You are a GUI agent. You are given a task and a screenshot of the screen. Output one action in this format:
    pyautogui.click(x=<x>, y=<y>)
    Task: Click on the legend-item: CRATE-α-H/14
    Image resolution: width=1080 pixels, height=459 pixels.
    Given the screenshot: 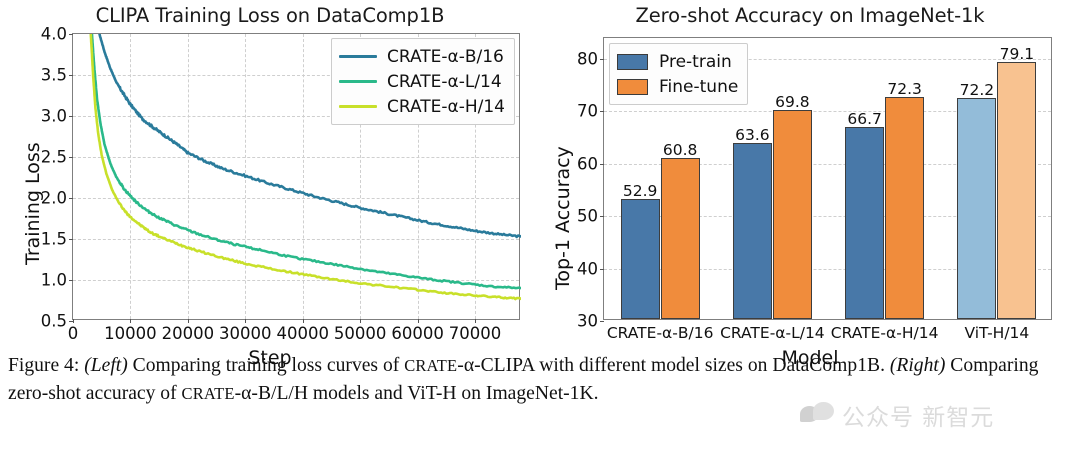 What is the action you would take?
    pyautogui.click(x=421, y=106)
    